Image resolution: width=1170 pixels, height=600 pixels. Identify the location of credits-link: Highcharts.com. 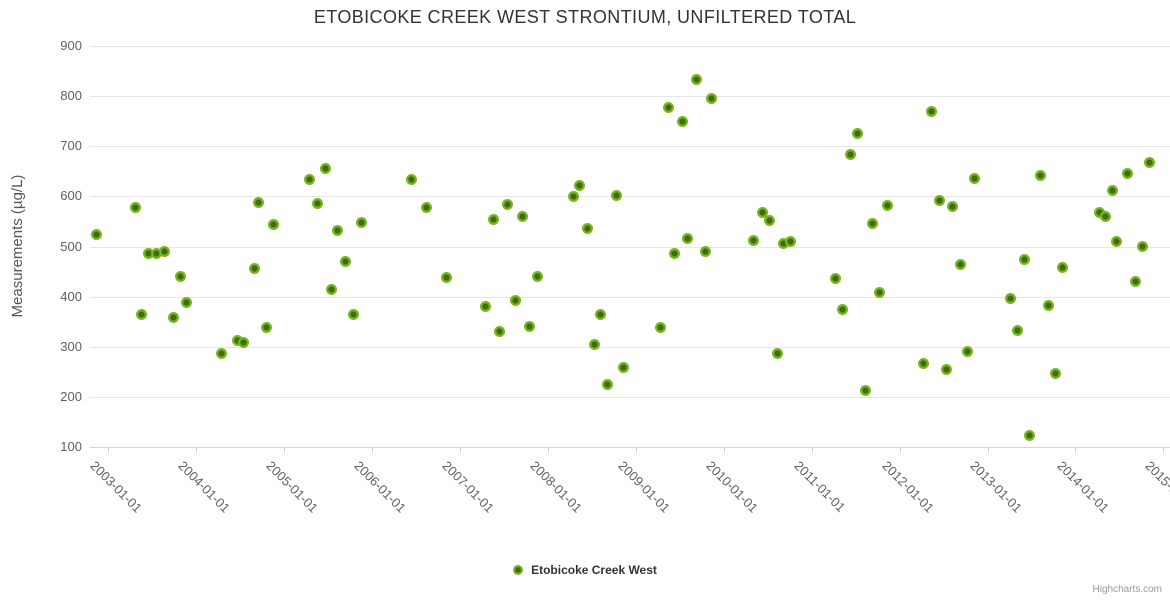
(1127, 589).